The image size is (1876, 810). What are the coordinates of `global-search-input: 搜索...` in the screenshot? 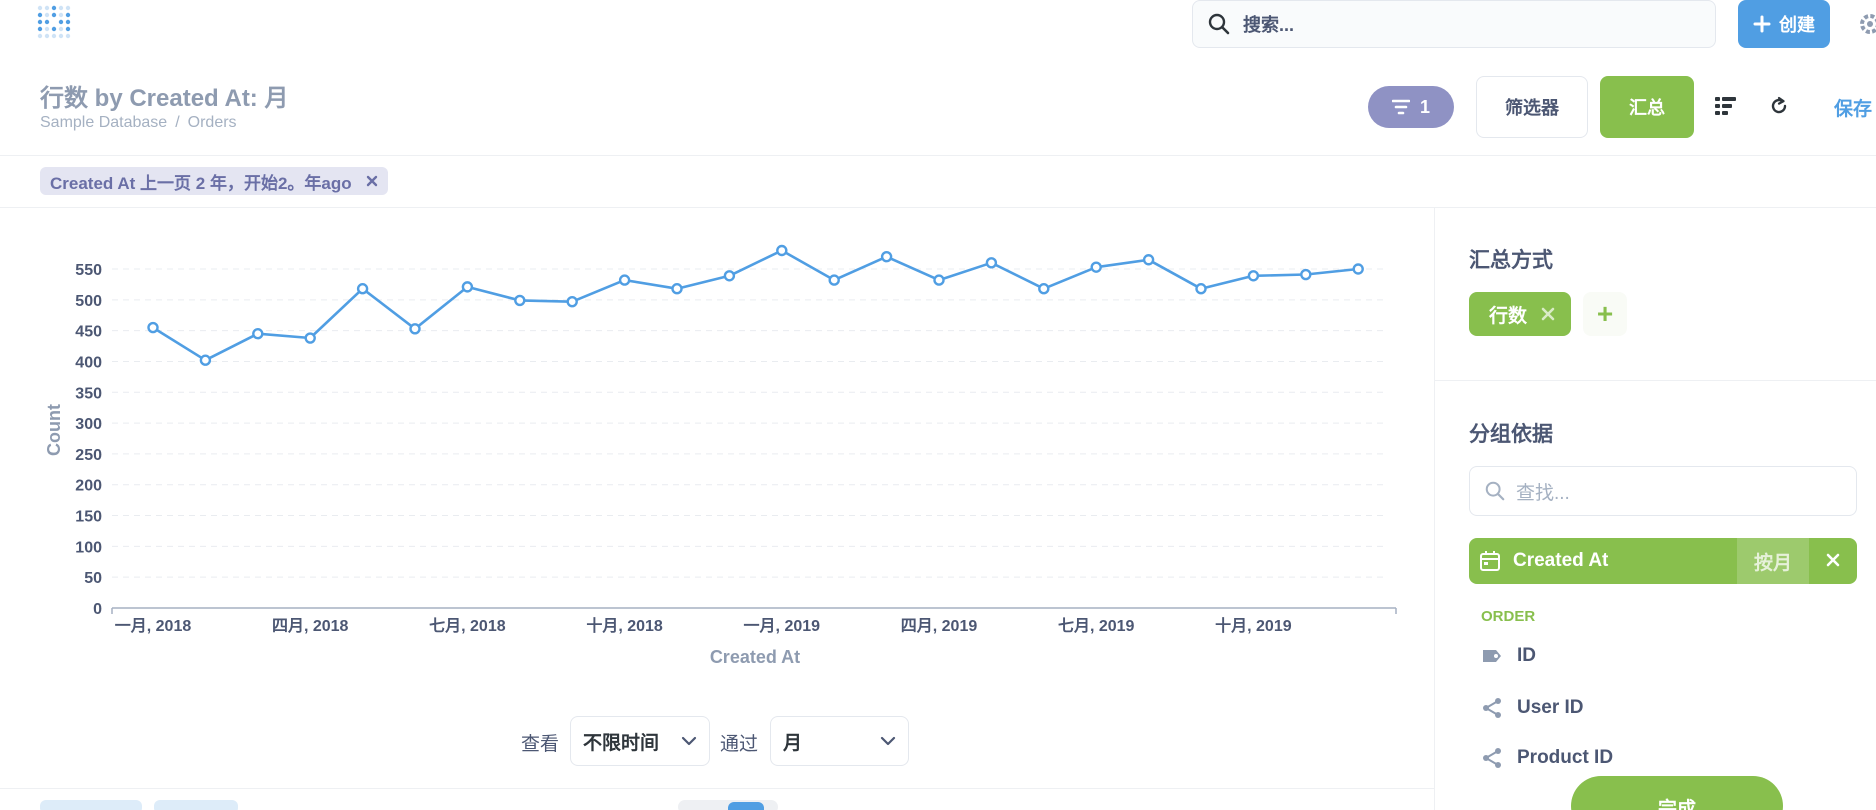 It's located at (1454, 24).